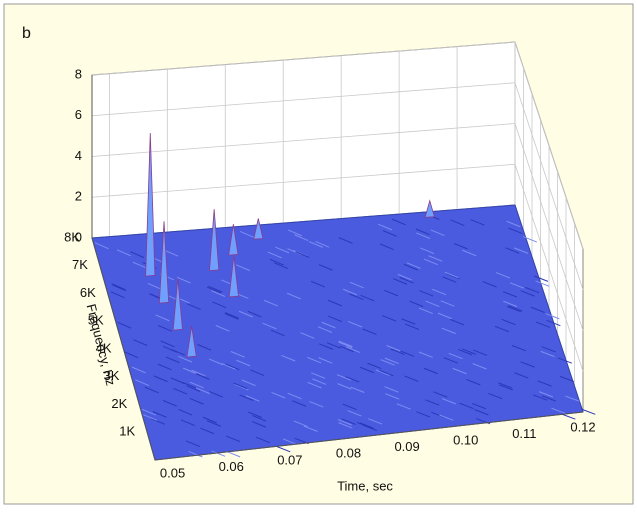  Describe the element at coordinates (172, 472) in the screenshot. I see `x-tick-label: 0.05` at that location.